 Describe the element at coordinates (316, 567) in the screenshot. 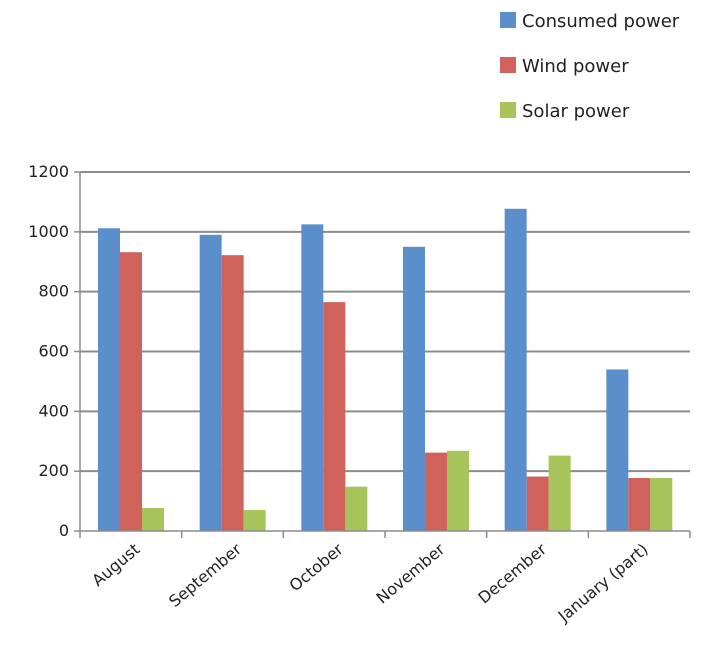

I see `x-category-label: October` at that location.